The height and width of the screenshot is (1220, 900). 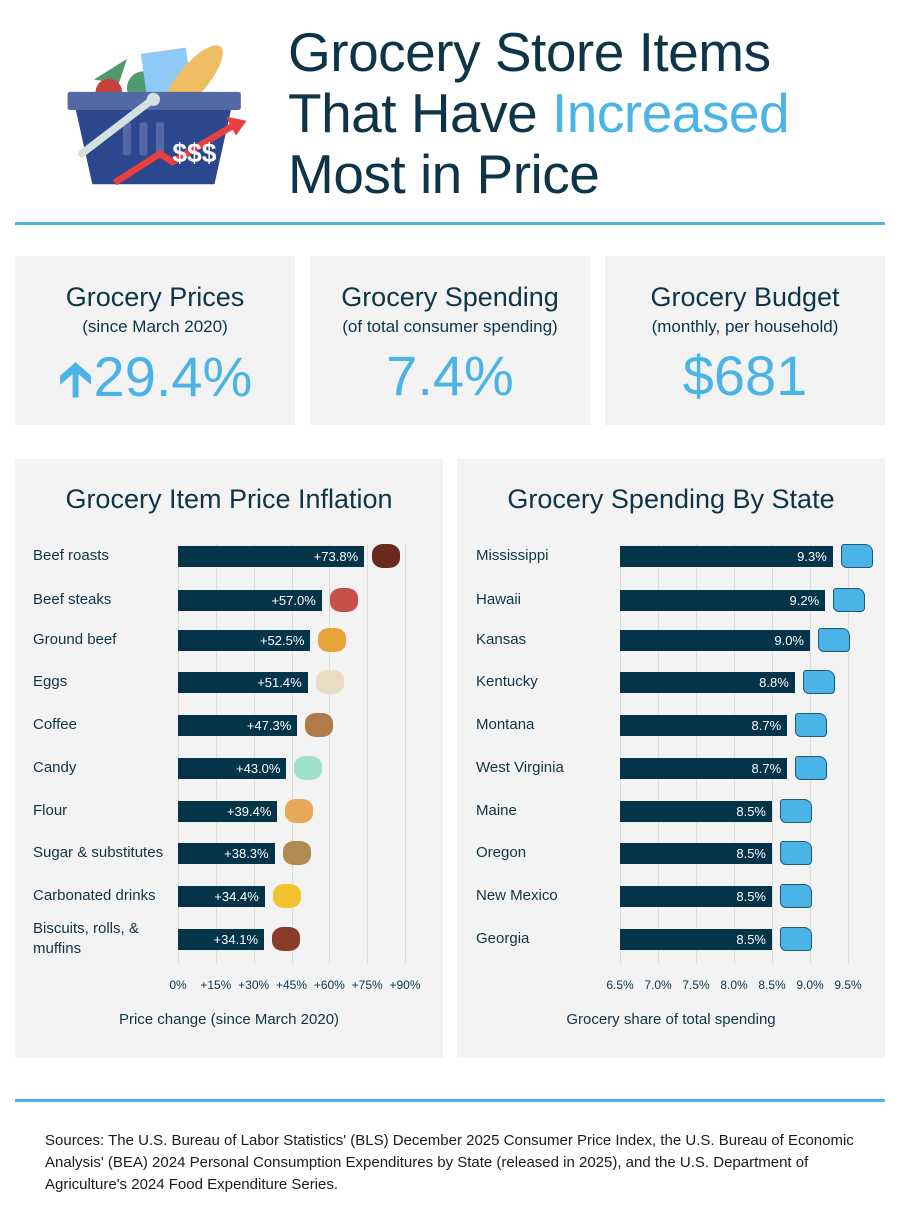 What do you see at coordinates (228, 811) in the screenshot?
I see `bar-flour: +39.4%` at bounding box center [228, 811].